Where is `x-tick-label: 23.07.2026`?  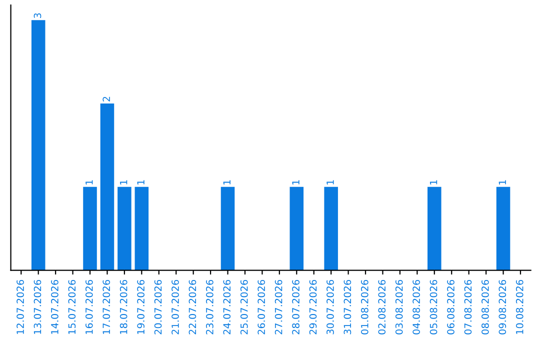 x-tick-label: 23.07.2026 is located at coordinates (210, 307).